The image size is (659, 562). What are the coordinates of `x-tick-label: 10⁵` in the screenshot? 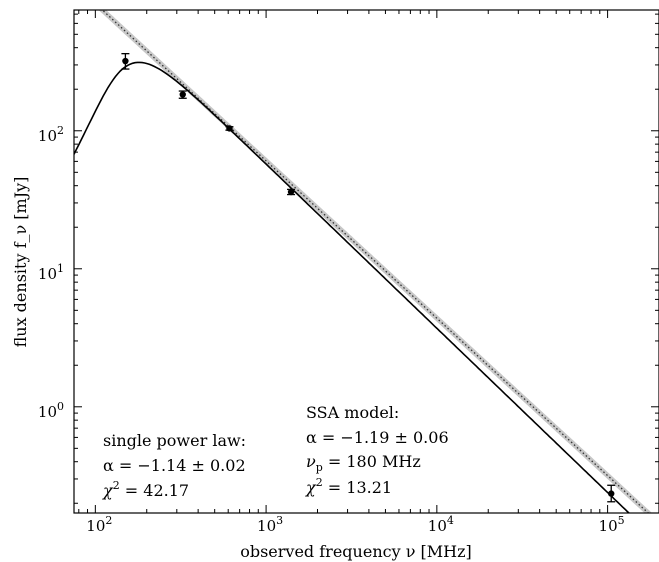 It's located at (612, 524).